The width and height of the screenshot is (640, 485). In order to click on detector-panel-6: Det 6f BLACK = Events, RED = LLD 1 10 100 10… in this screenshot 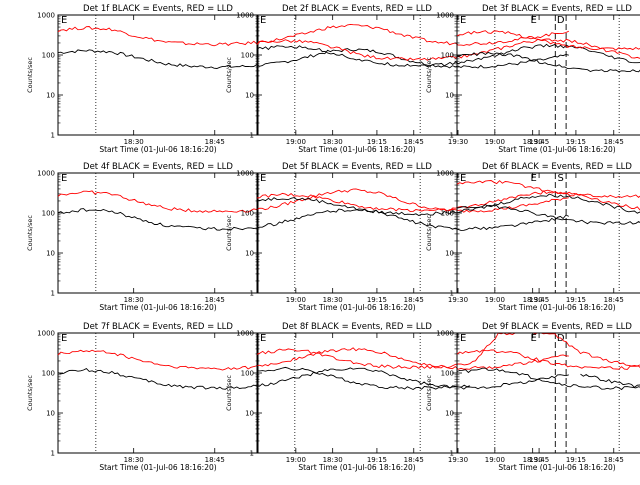, I will do `click(532, 237)`.